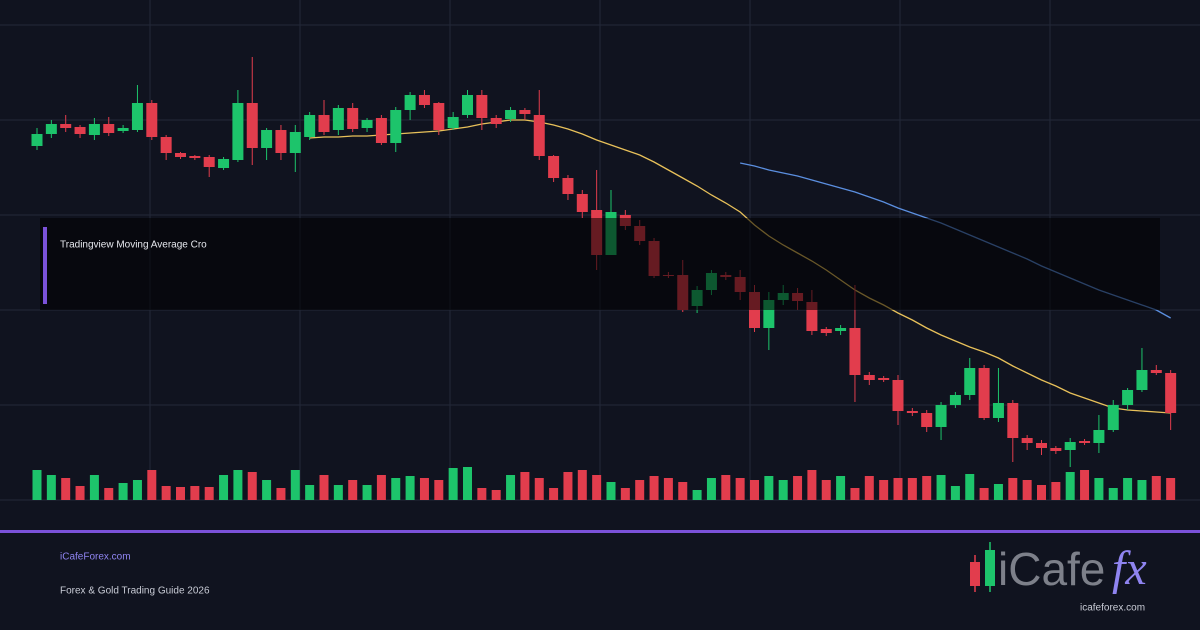  I want to click on overlay-title: Tradingview Moving Average Cro, so click(133, 245).